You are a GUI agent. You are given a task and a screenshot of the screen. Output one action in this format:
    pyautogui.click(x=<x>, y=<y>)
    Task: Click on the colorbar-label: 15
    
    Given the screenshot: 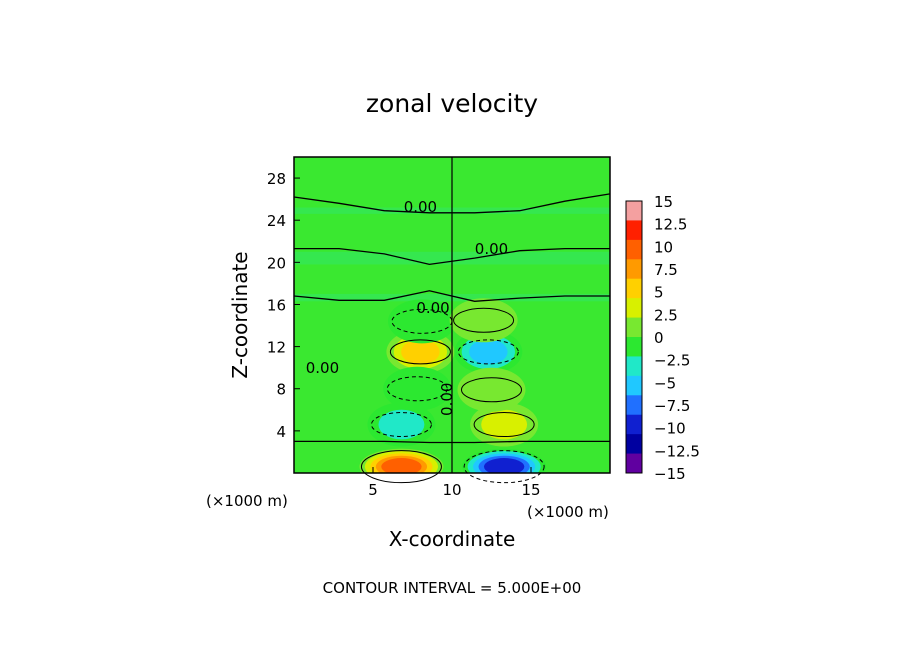 What is the action you would take?
    pyautogui.click(x=663, y=202)
    